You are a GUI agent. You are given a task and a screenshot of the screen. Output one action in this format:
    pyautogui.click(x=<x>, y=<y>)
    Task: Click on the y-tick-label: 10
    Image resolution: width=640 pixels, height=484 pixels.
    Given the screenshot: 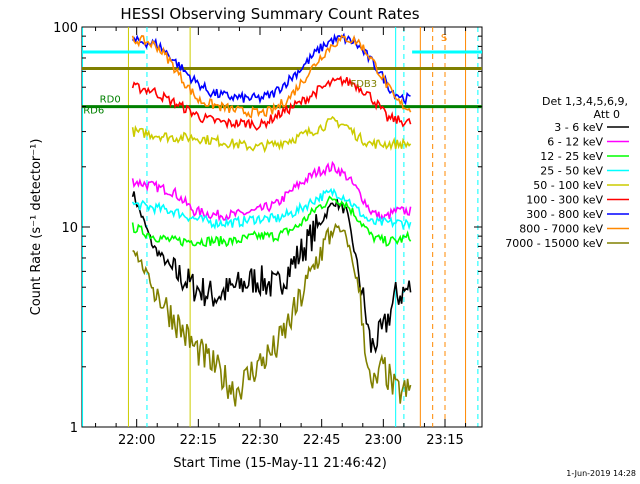 What is the action you would take?
    pyautogui.click(x=69, y=228)
    